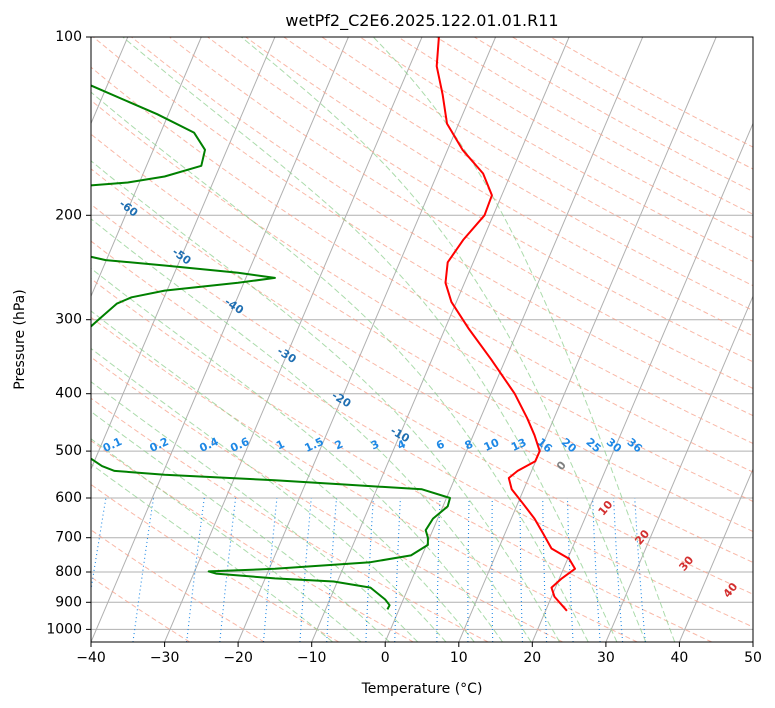  I want to click on y-tick-label: 700, so click(68, 538).